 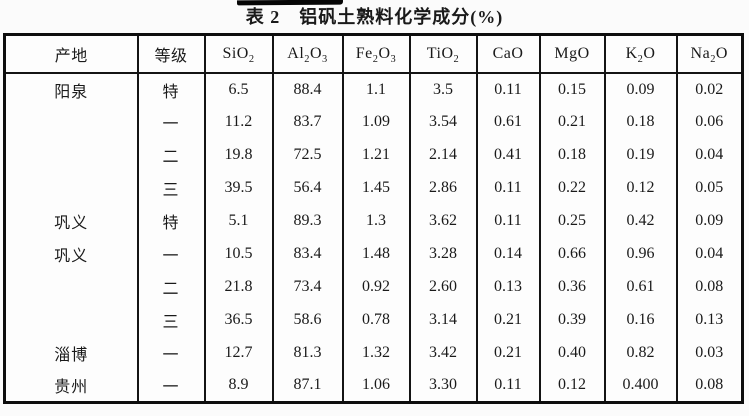 I want to click on value-cell: 3.5, so click(x=442, y=89).